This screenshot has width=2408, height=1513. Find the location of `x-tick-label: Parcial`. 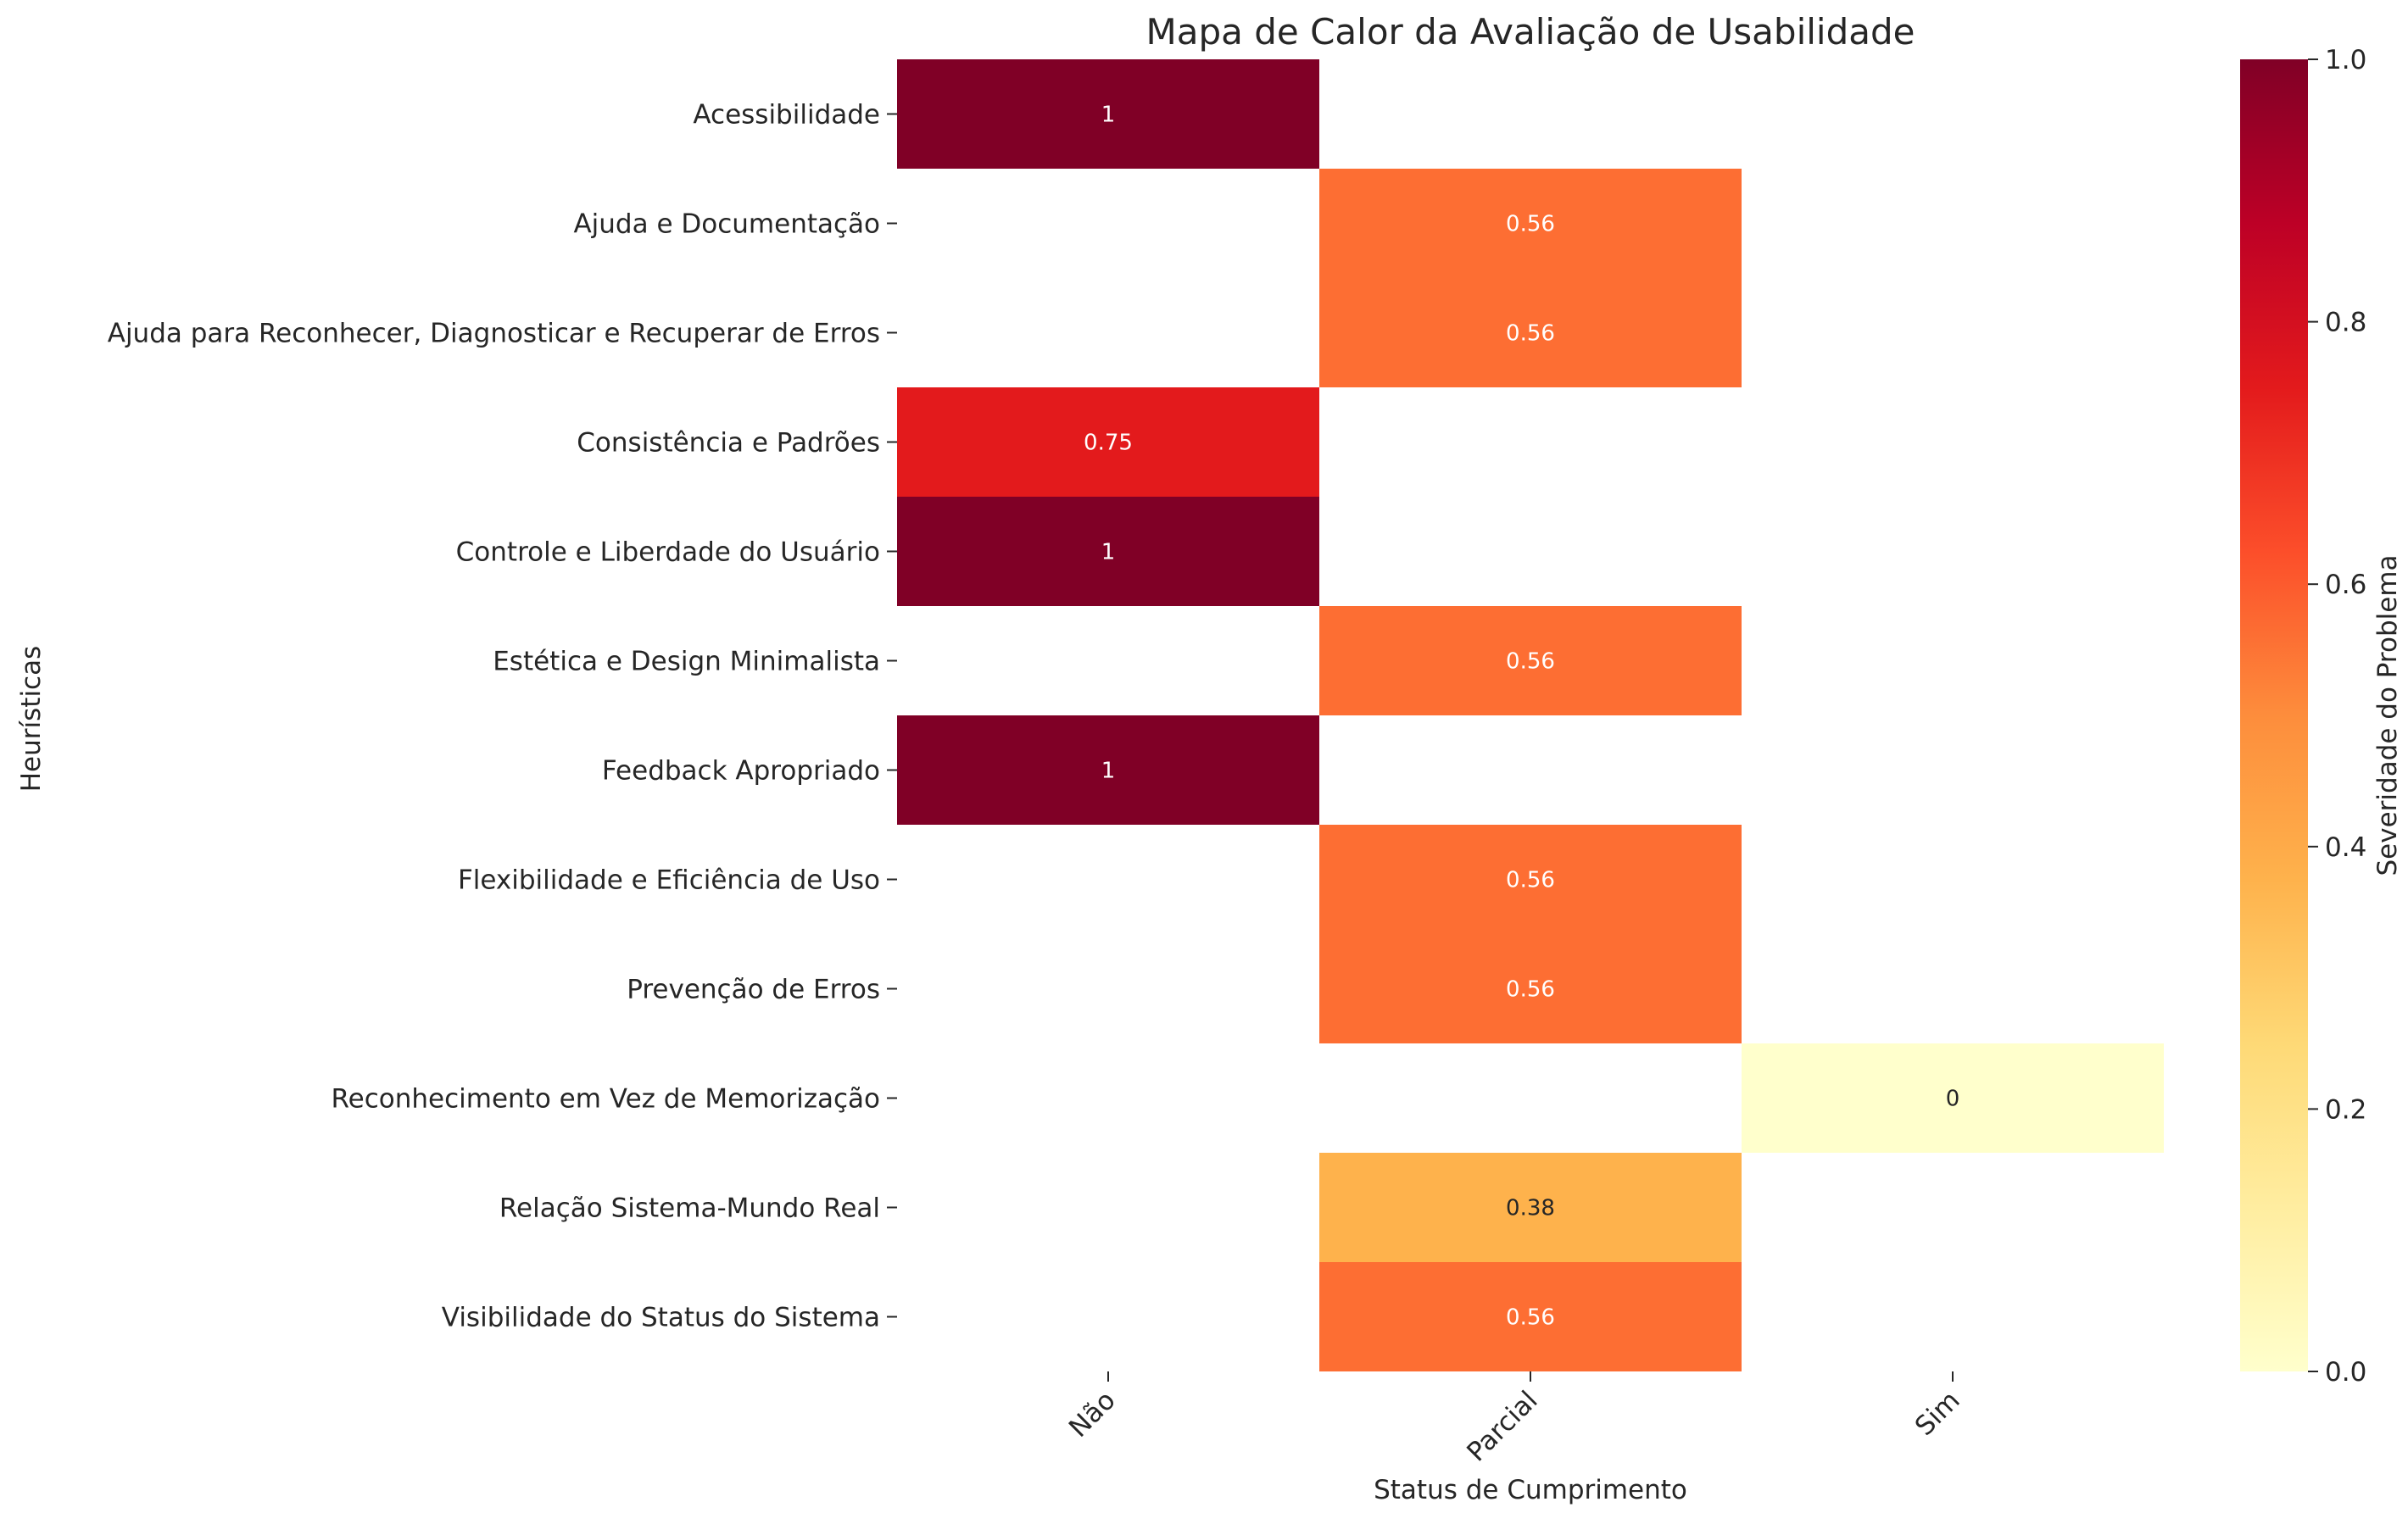

x-tick-label: Parcial is located at coordinates (1502, 1426).